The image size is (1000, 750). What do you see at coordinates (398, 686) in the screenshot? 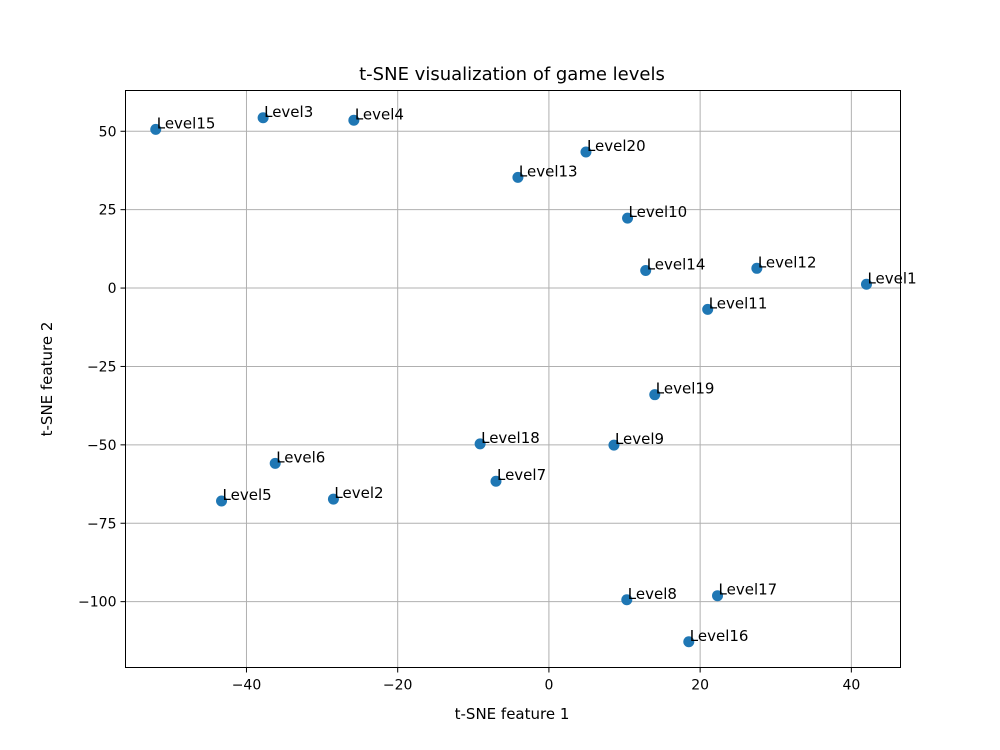
I see `x-tick-label: −20` at bounding box center [398, 686].